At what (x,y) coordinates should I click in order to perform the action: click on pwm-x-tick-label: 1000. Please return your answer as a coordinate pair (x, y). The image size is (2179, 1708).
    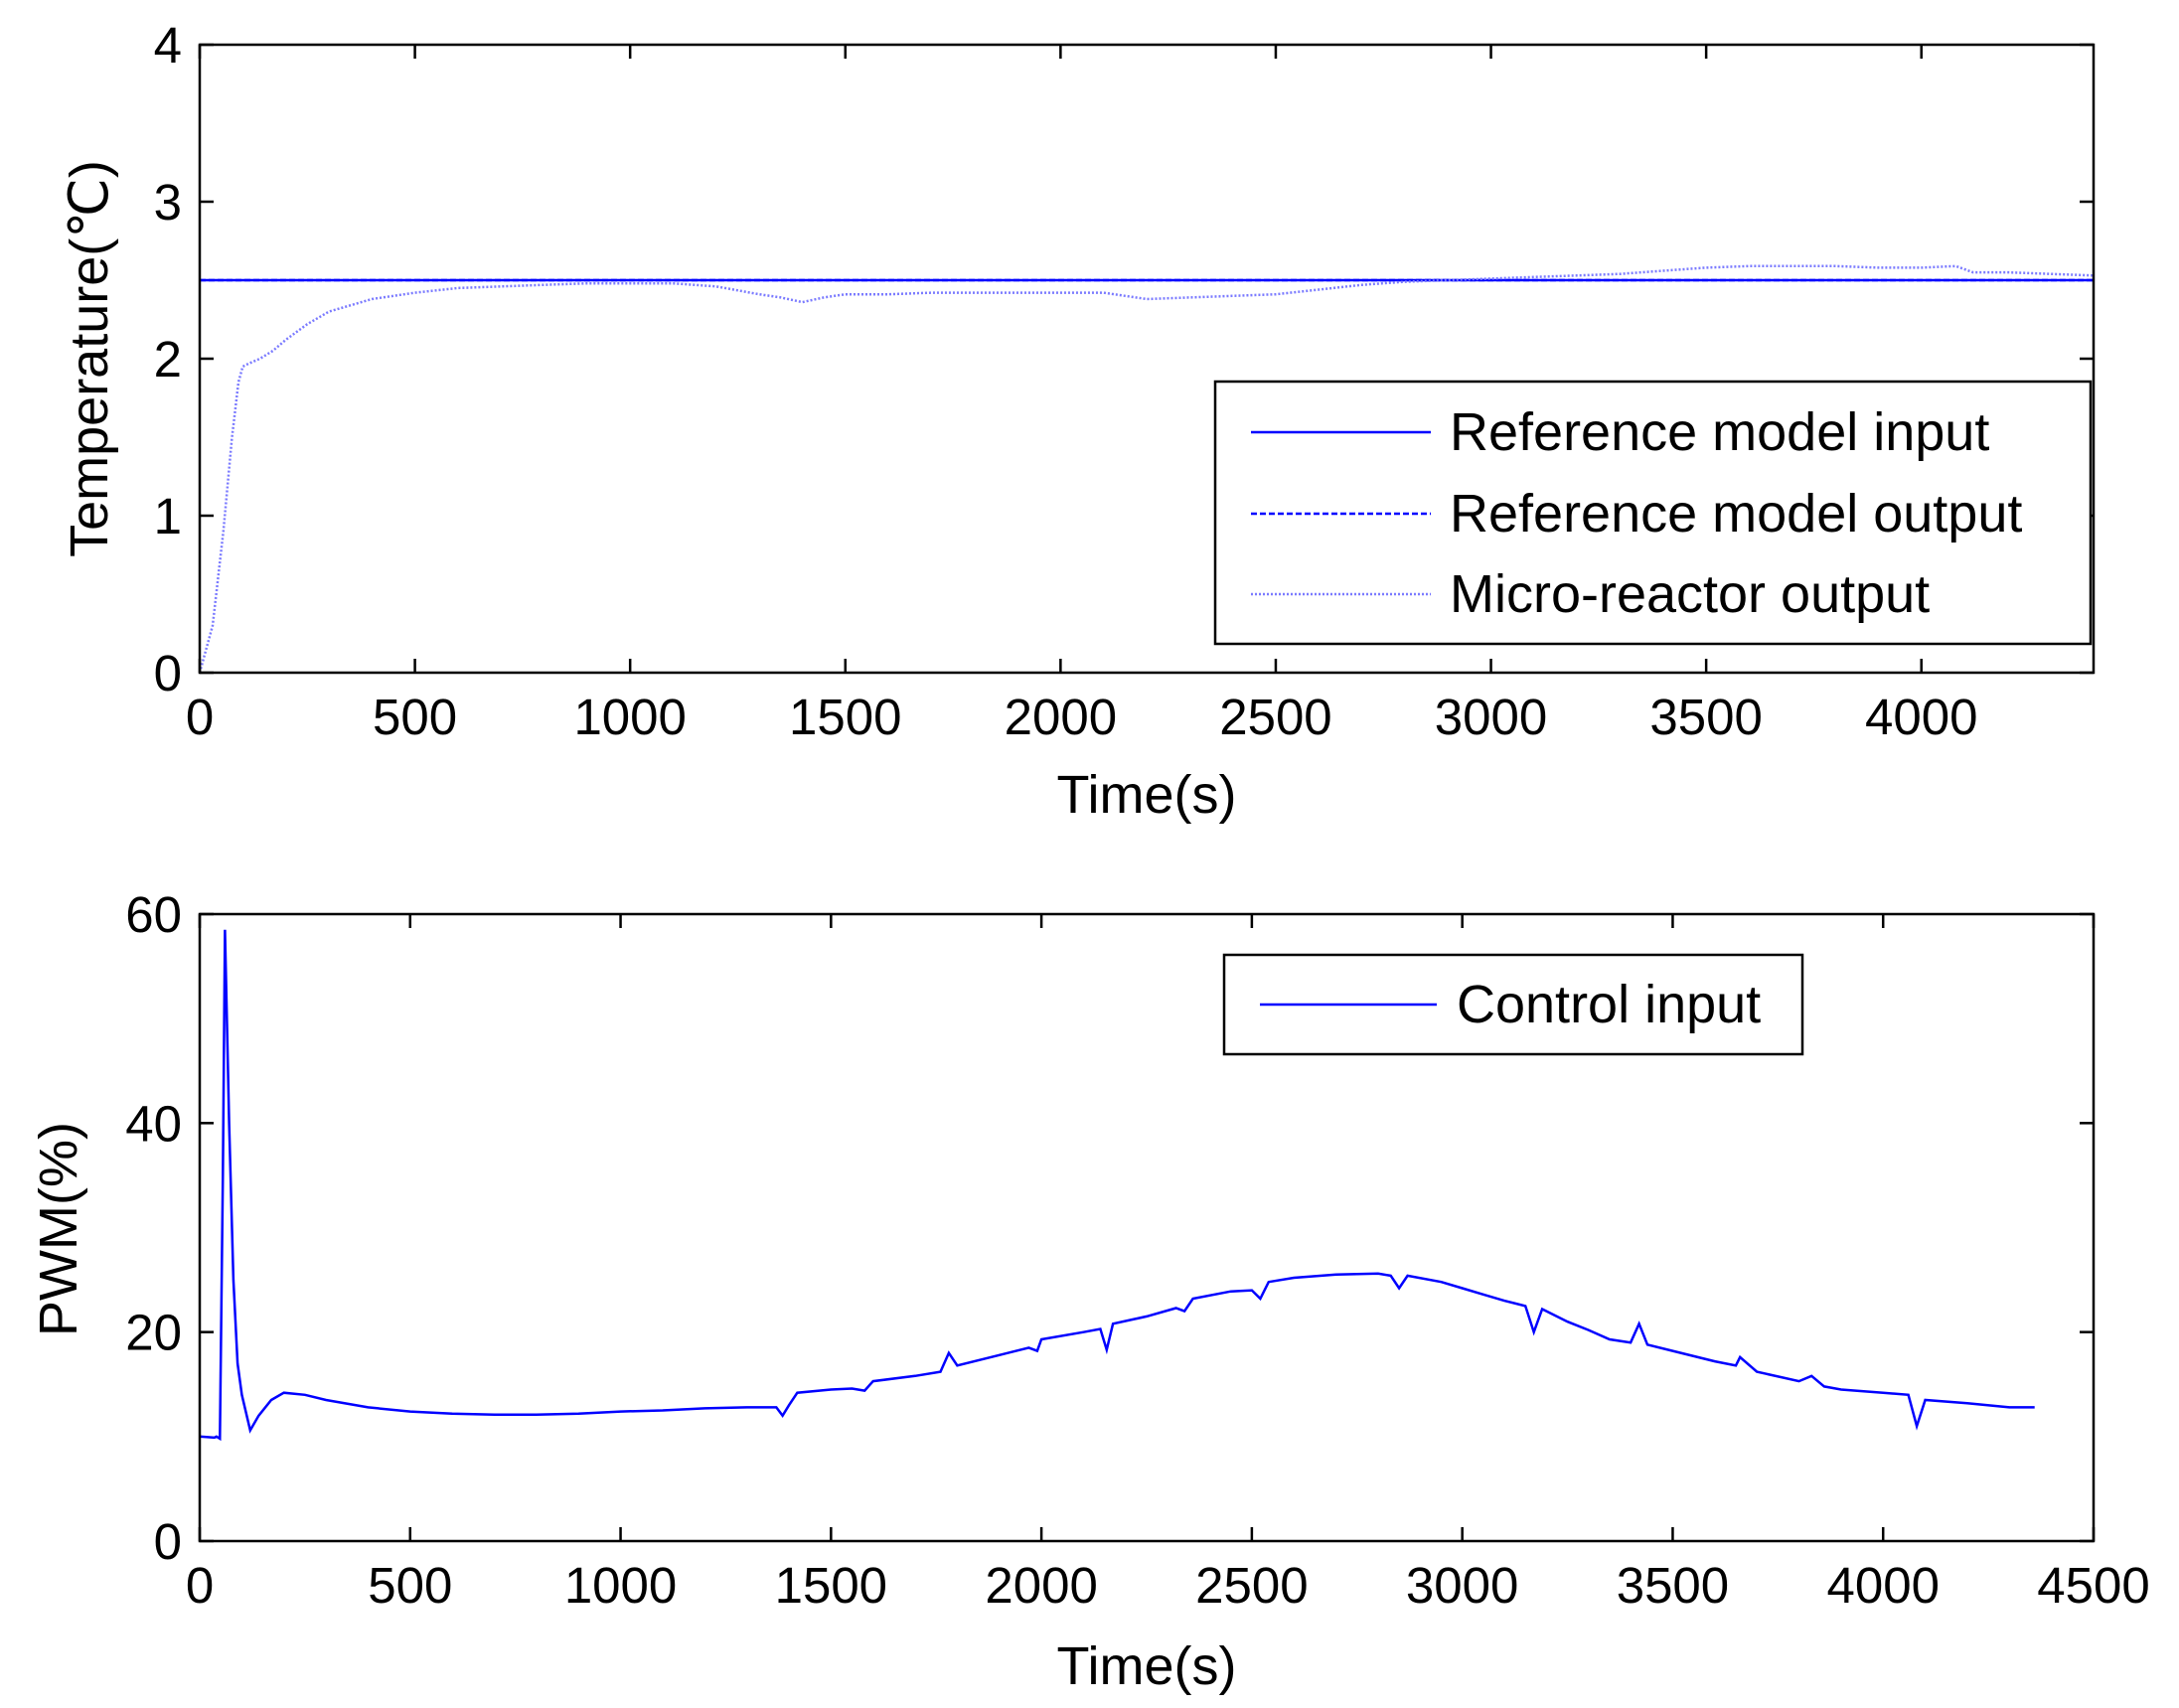
    Looking at the image, I should click on (620, 1585).